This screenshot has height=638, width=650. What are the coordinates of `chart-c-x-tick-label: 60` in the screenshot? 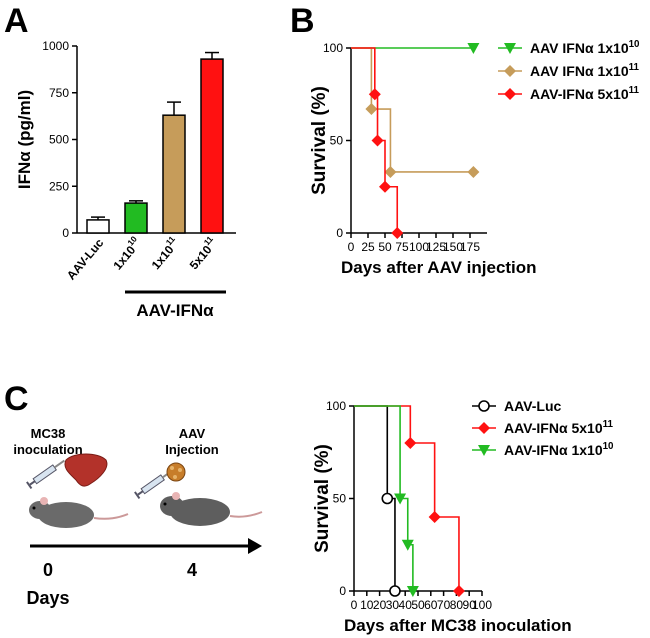 It's located at (431, 605).